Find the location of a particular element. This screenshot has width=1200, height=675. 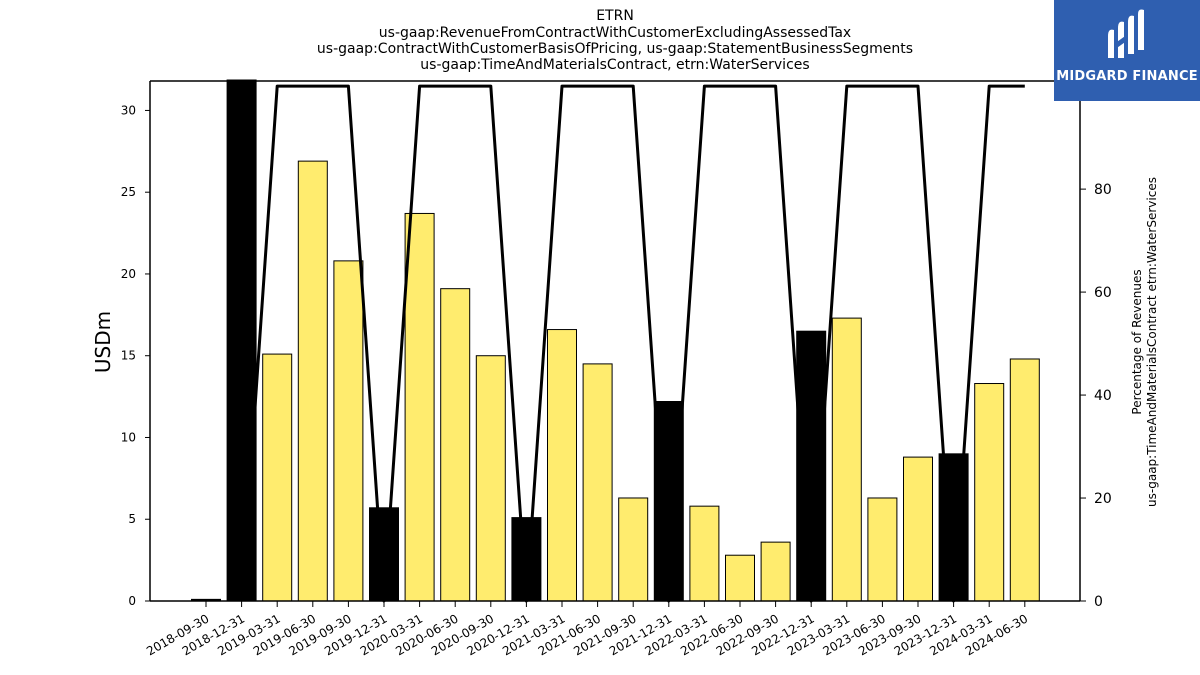

y-tick-label: 0 is located at coordinates (132, 601).